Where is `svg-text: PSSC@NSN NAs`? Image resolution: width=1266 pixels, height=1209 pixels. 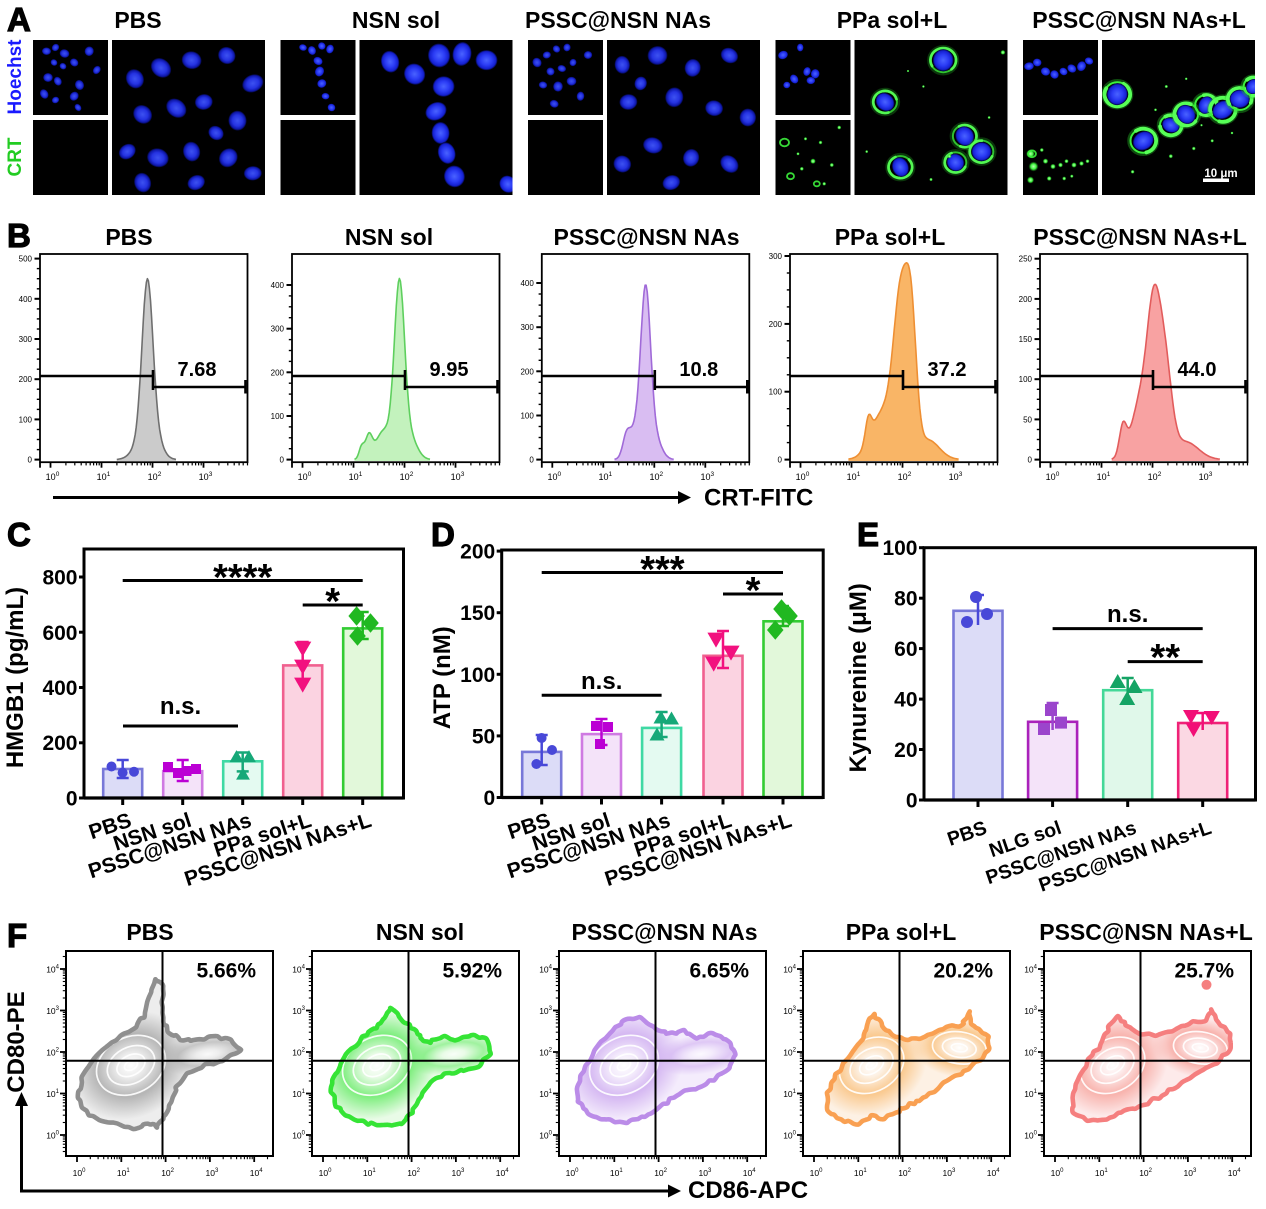
svg-text: PSSC@NSN NAs is located at coordinates (664, 932).